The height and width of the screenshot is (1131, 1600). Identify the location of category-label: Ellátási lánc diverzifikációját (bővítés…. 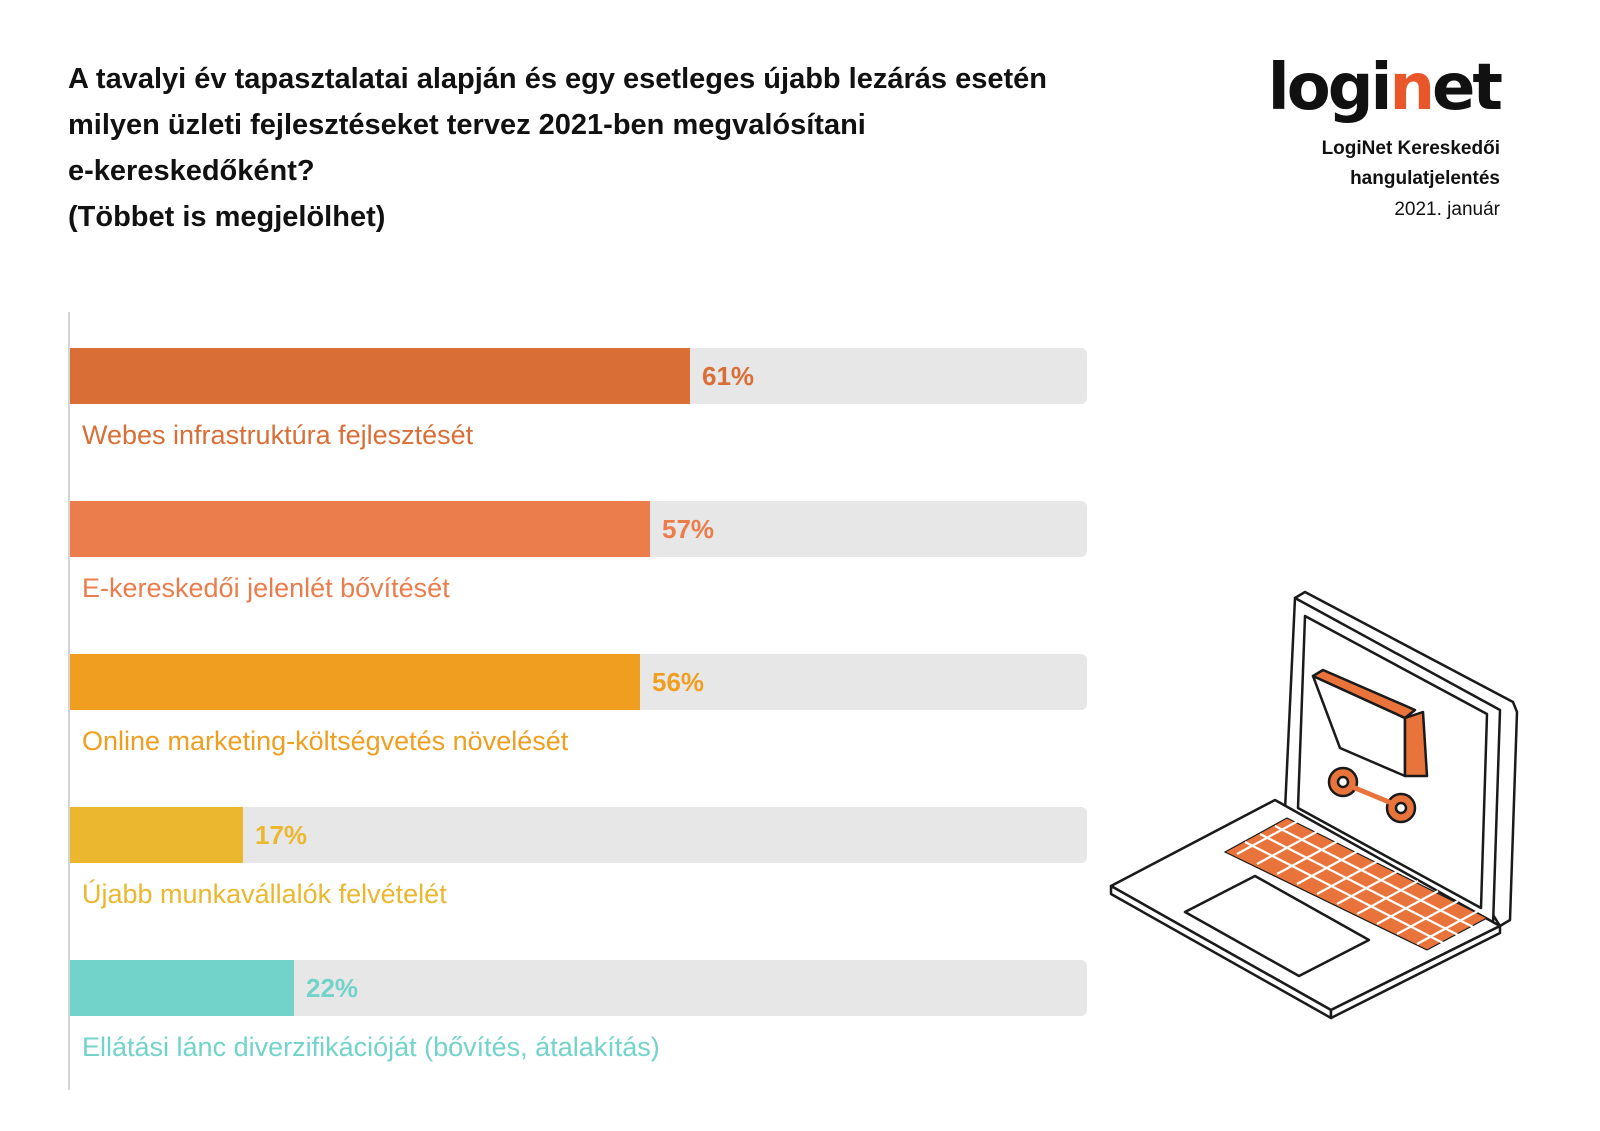
(371, 1047).